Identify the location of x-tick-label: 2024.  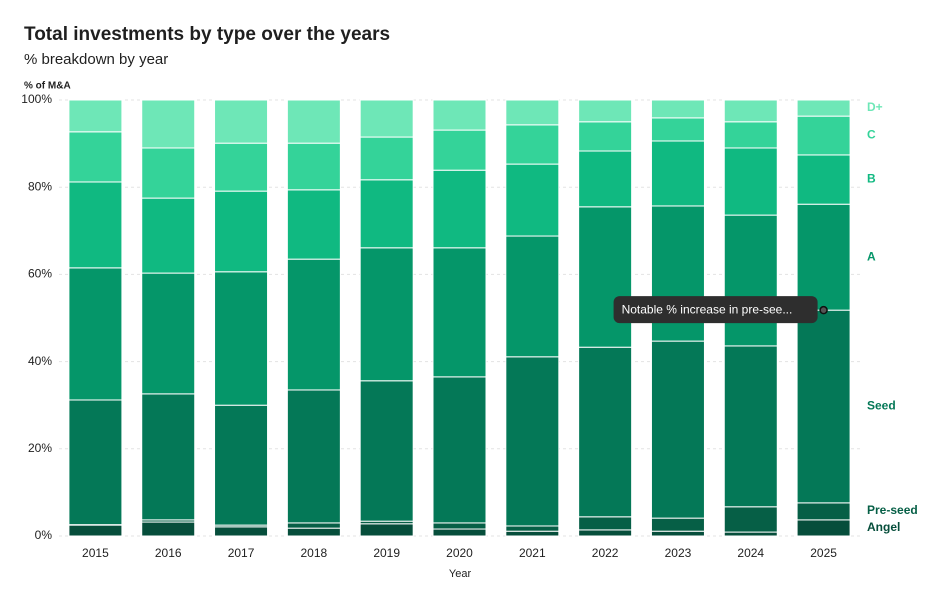
(750, 553).